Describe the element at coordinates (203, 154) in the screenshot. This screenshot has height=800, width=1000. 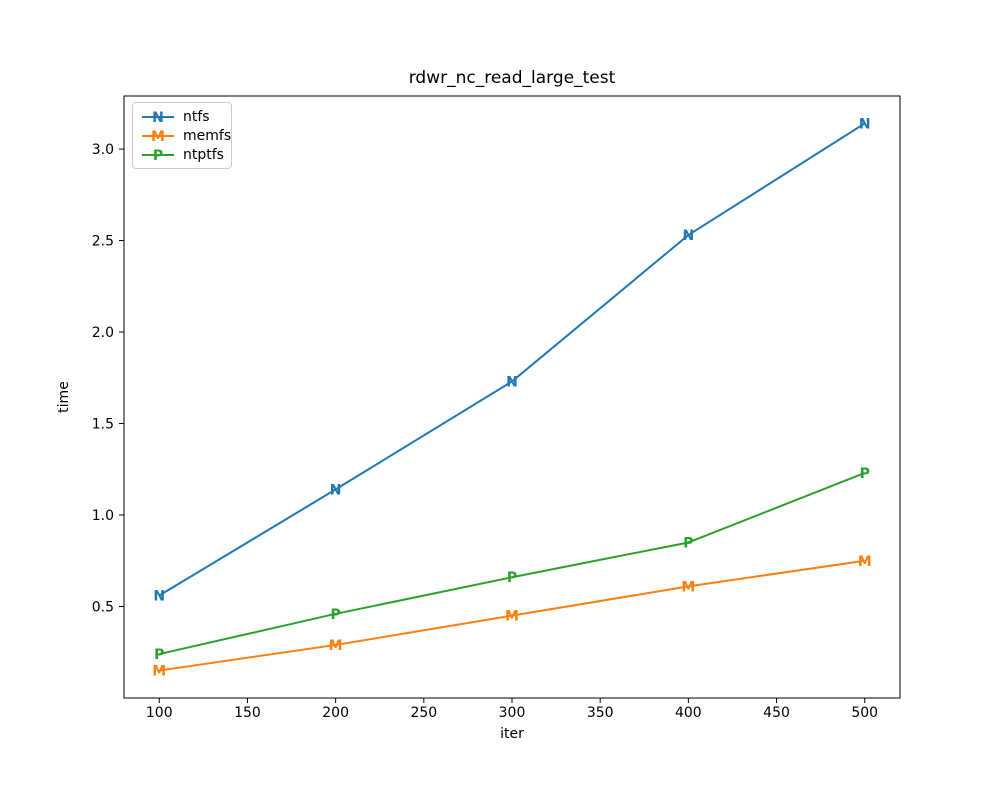
I see `legend-label-ntptfs: ntptfs` at that location.